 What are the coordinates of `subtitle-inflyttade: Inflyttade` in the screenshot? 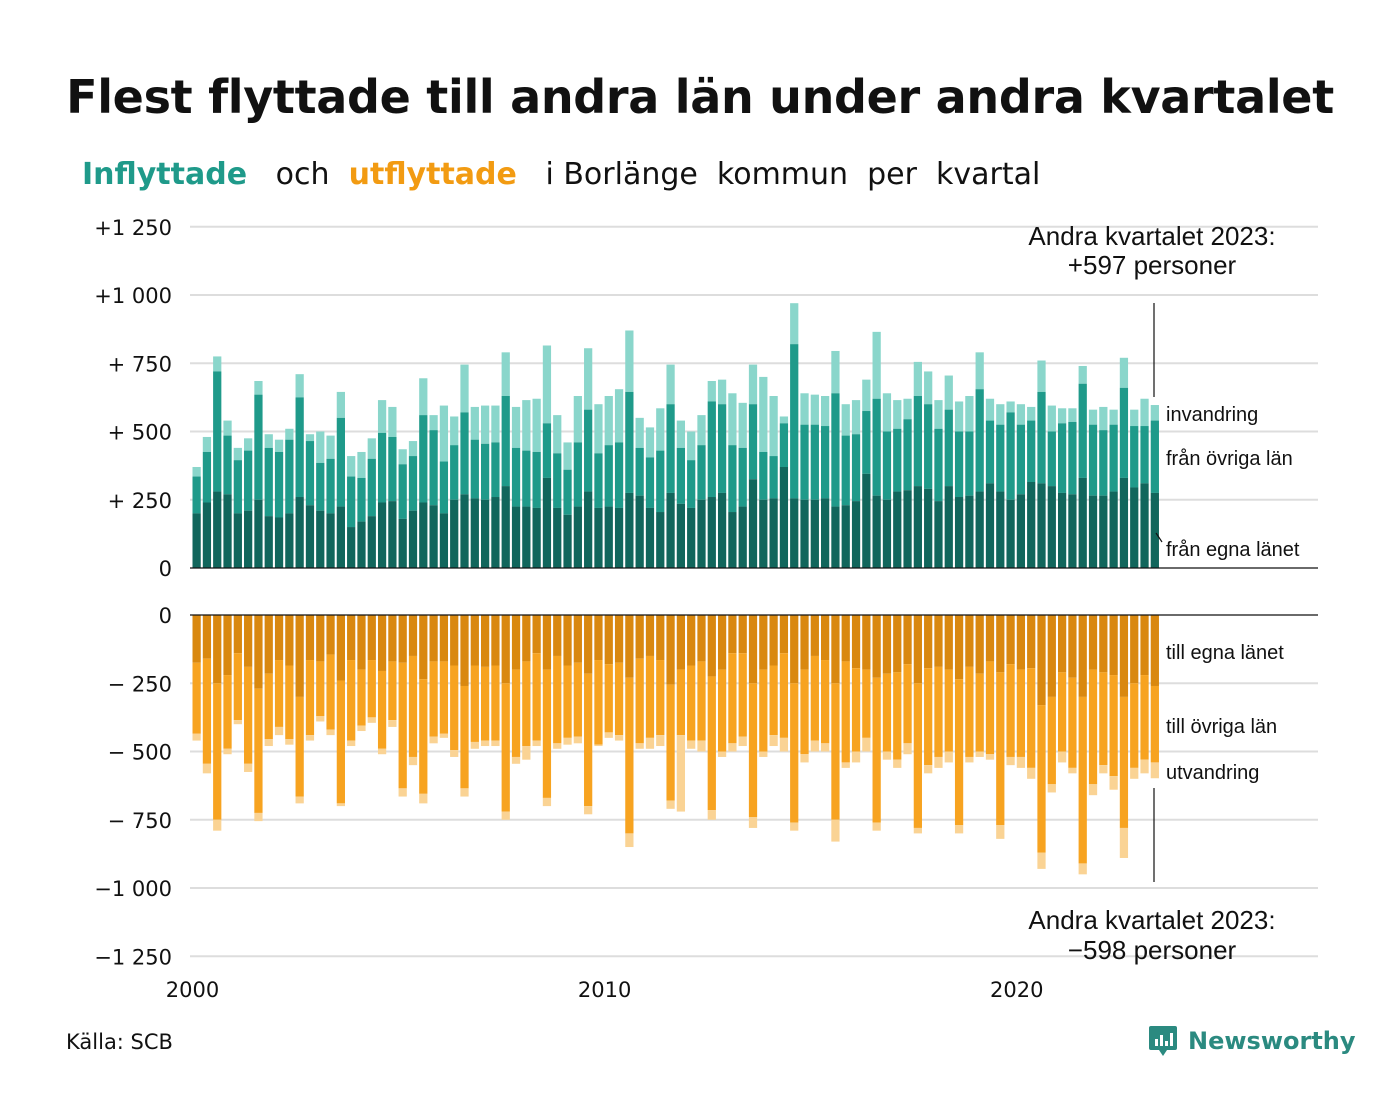 It's located at (165, 174).